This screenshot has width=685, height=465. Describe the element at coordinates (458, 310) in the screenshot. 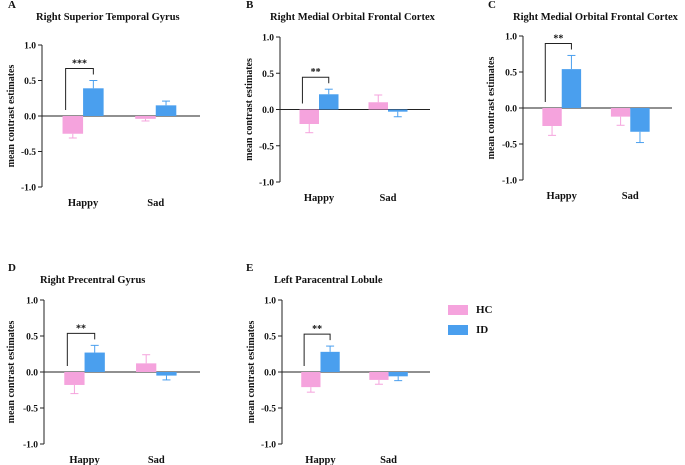

I see `legend-swatch-hc` at that location.